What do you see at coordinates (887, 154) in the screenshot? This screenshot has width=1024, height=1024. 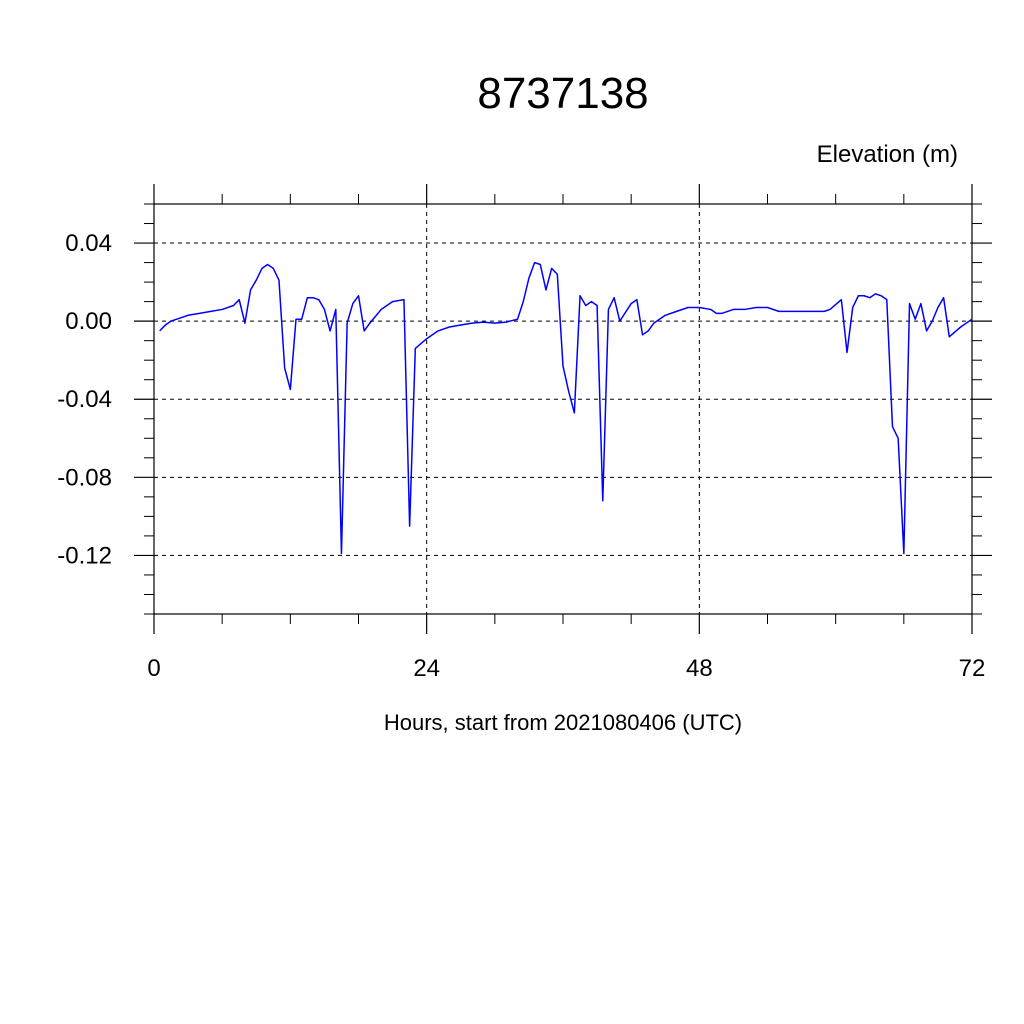 I see `y-axis-label: Elevation (m)` at bounding box center [887, 154].